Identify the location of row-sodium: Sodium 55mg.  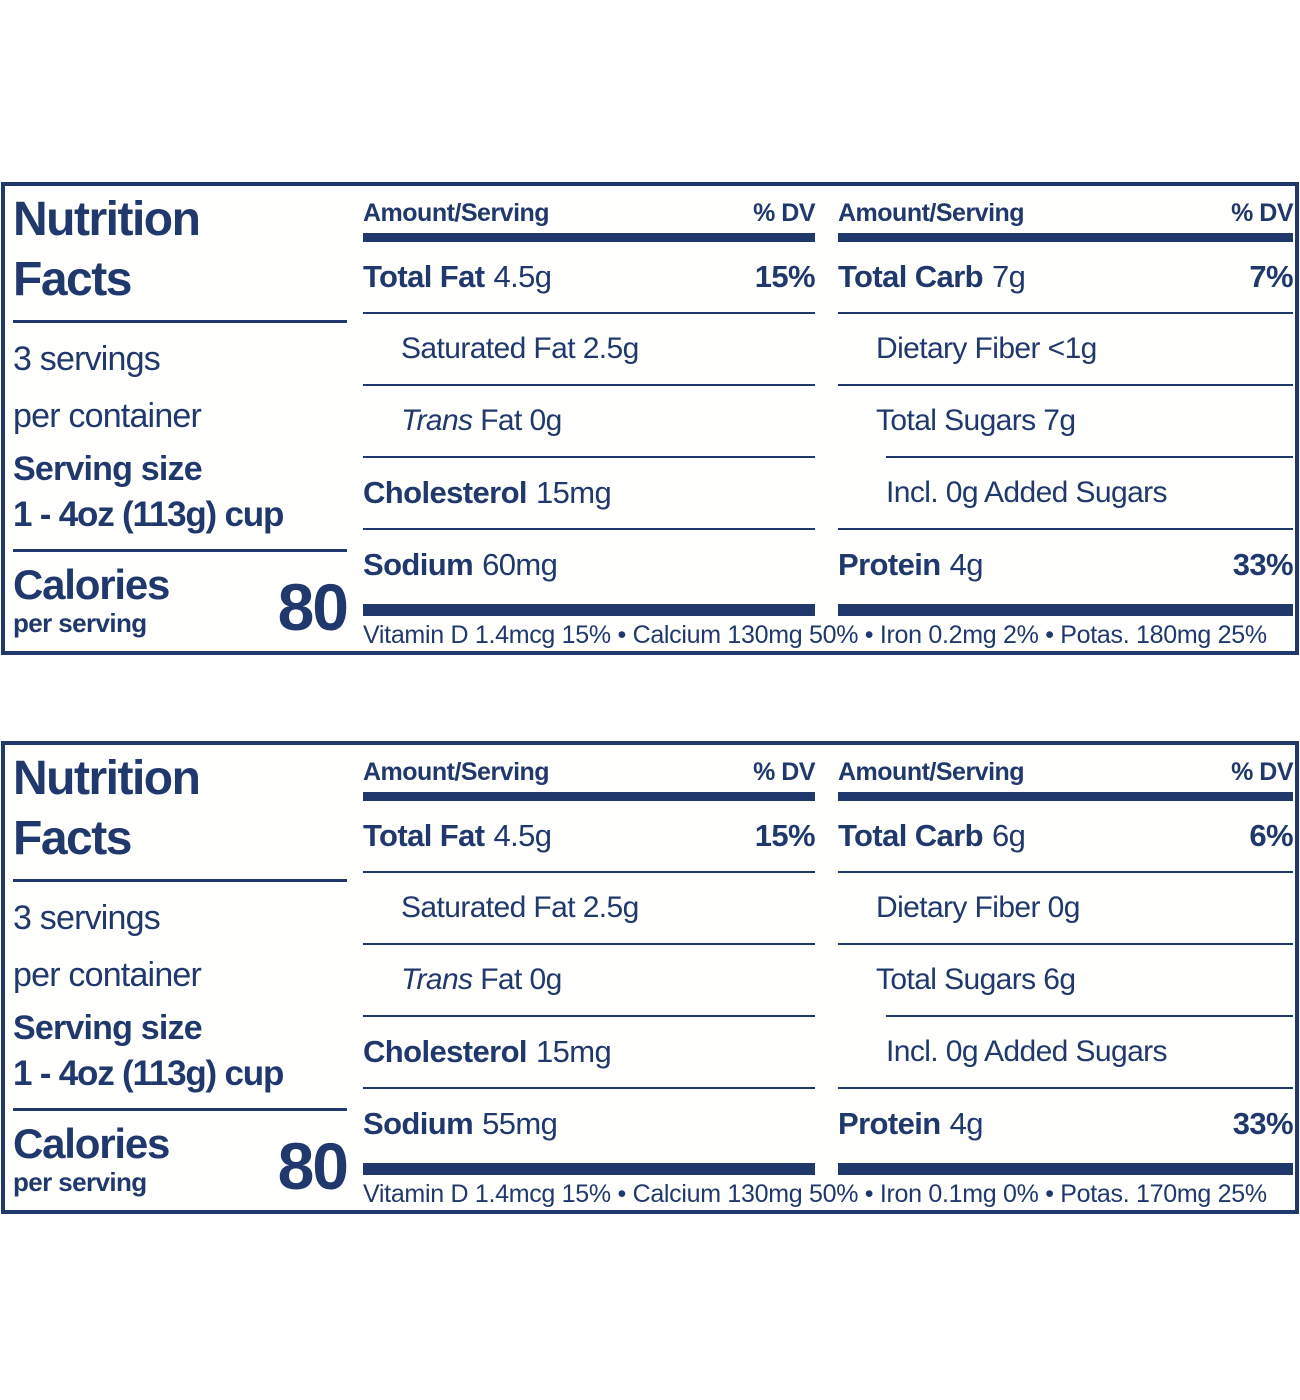
(460, 1123).